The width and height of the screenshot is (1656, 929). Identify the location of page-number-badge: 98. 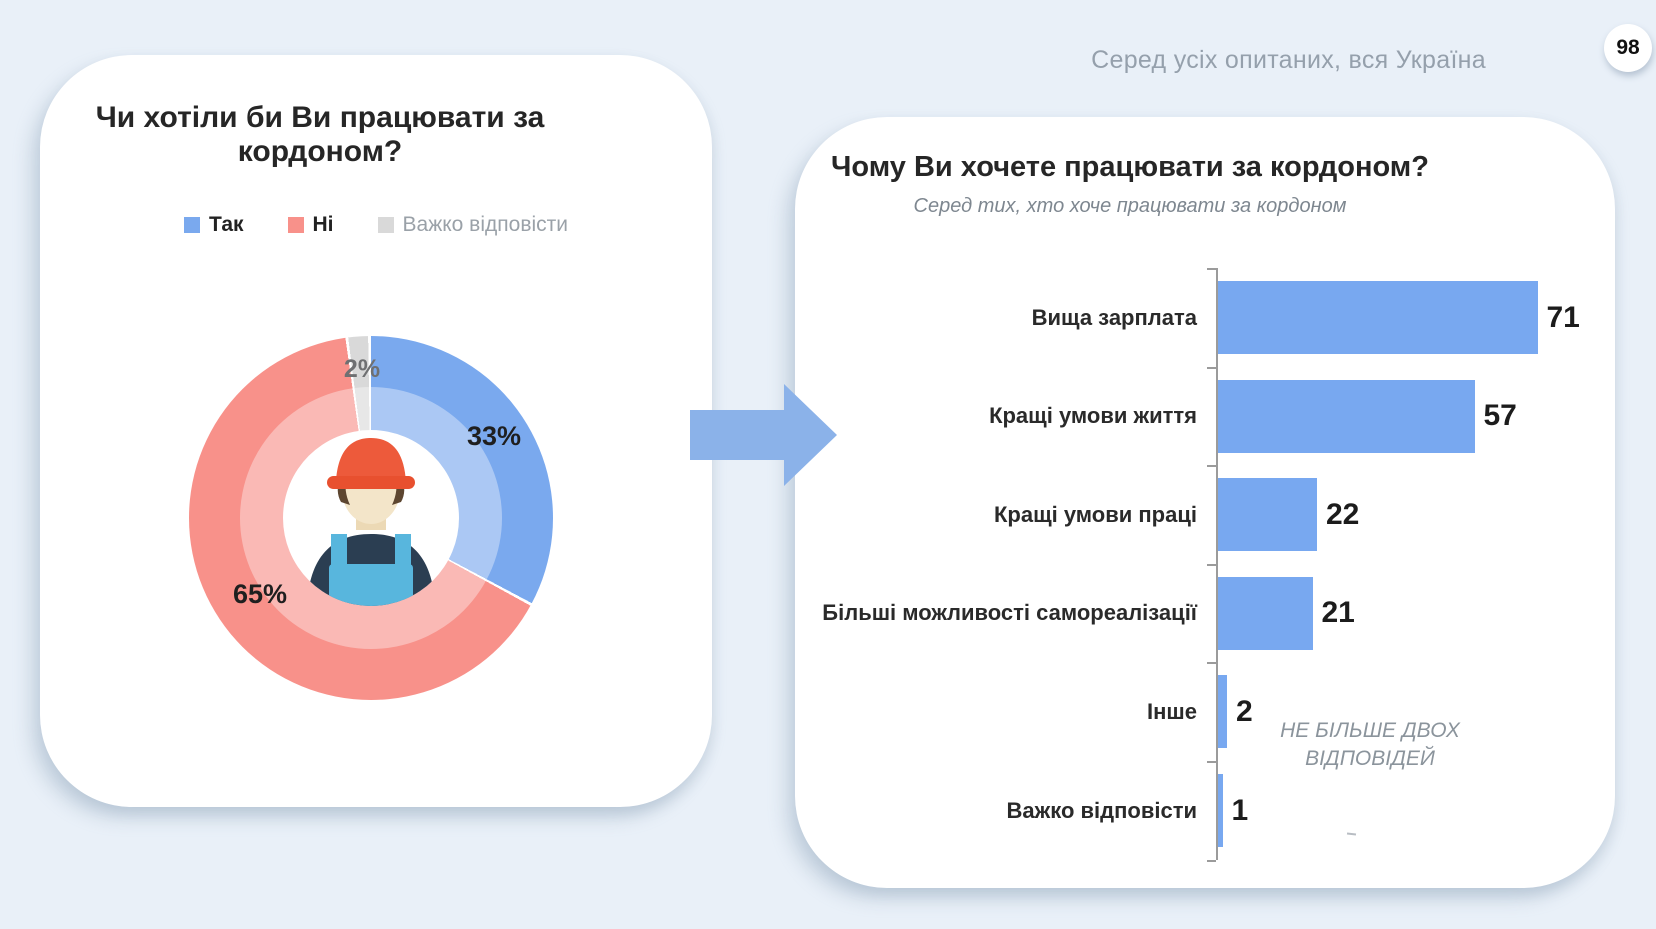
(1628, 48).